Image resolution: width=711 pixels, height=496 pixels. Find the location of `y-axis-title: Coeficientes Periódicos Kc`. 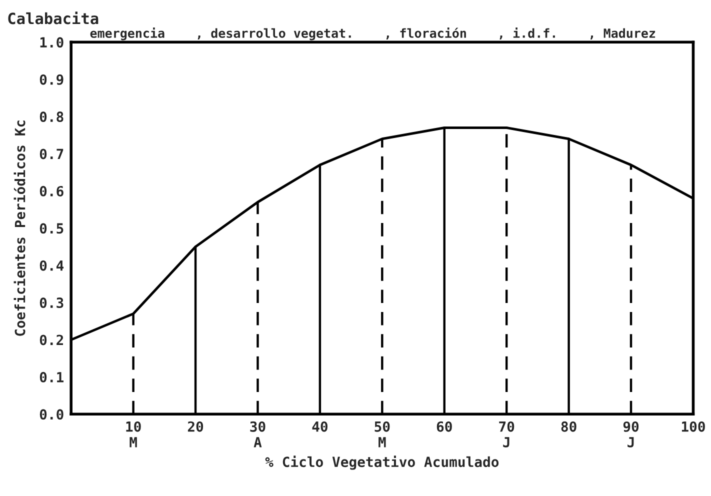

y-axis-title: Coeficientes Periódicos Kc is located at coordinates (20, 228).